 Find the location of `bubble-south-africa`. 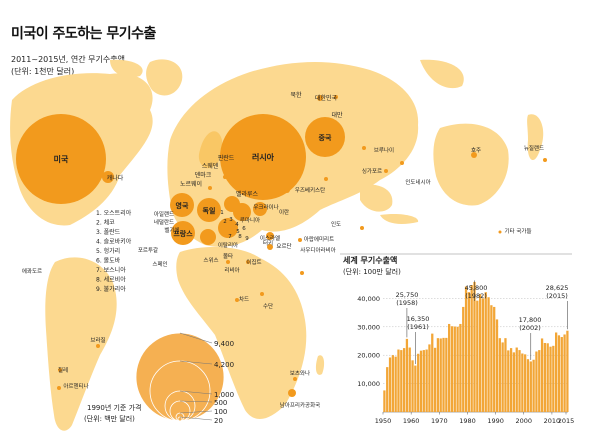

bubble-south-africa is located at coordinates (292, 393).